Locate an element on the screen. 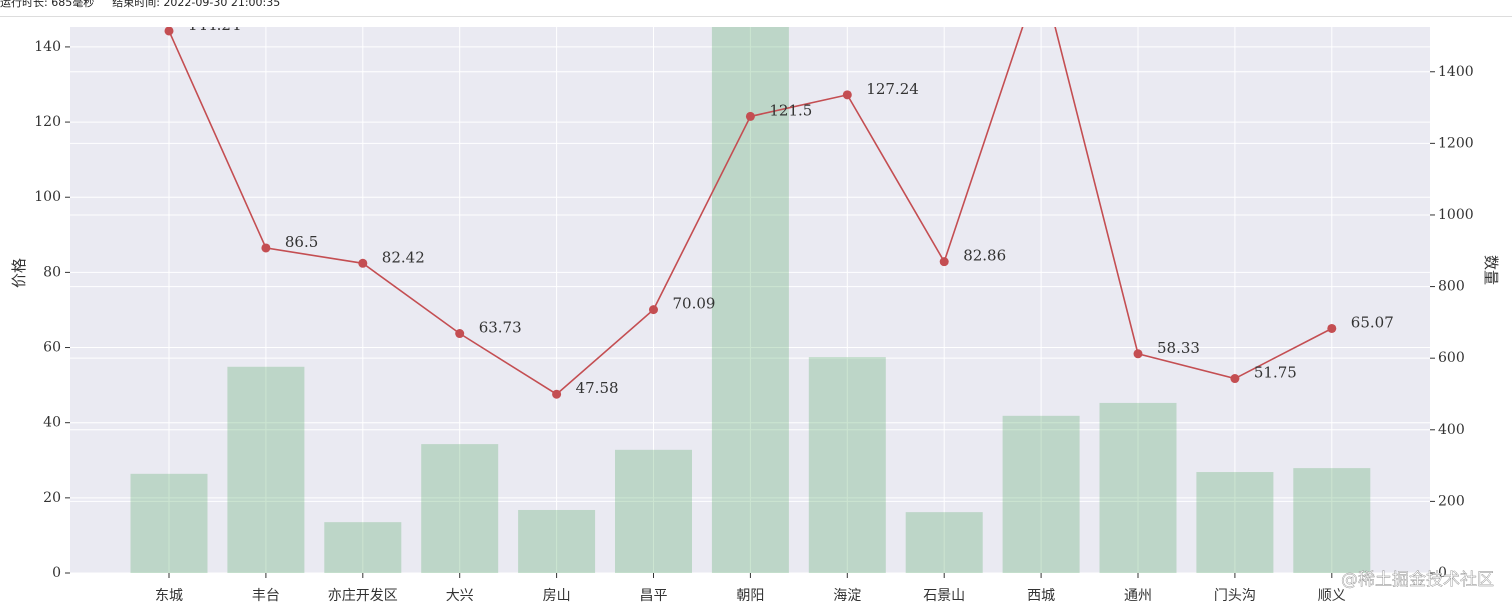 Image resolution: width=1512 pixels, height=608 pixels. y2-tick-label: 1000 is located at coordinates (1456, 215).